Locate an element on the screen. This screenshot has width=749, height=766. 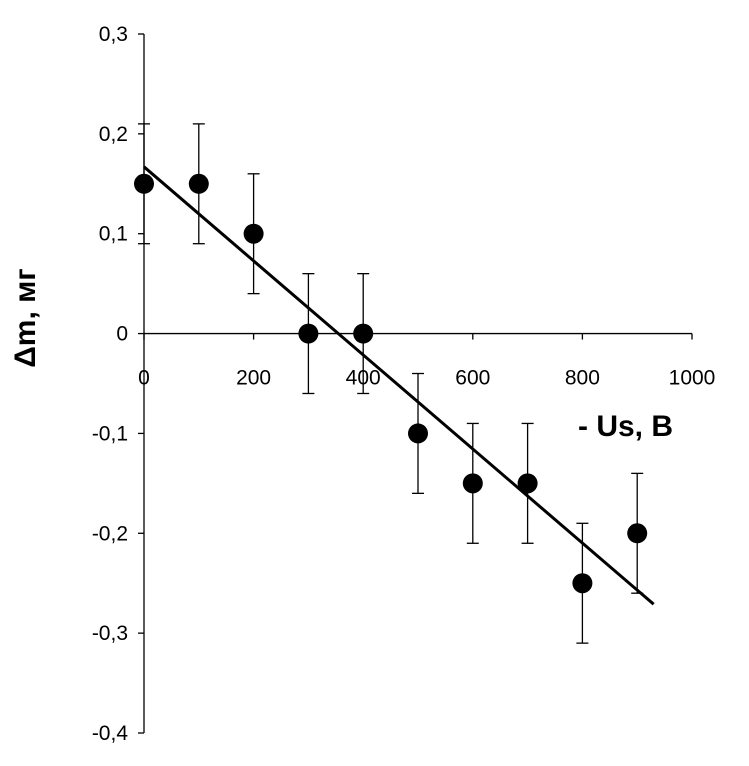
y-tick-label: 0,2 is located at coordinates (113, 134).